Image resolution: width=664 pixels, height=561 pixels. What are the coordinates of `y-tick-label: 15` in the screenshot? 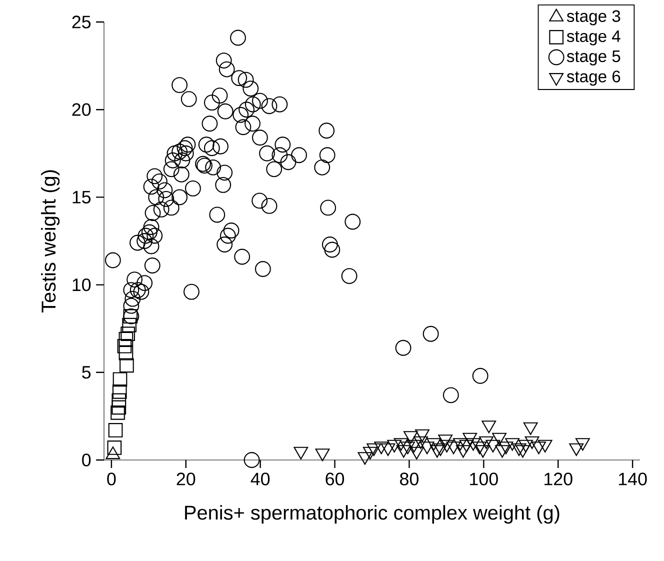 It's located at (81, 197).